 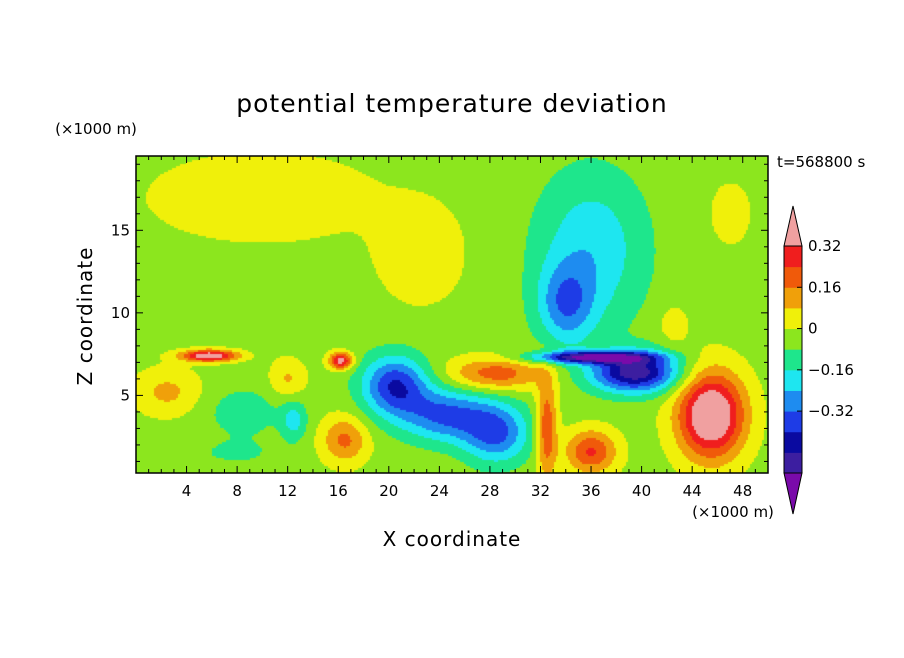 I want to click on colorbar-bottom-arrow, so click(x=793, y=493).